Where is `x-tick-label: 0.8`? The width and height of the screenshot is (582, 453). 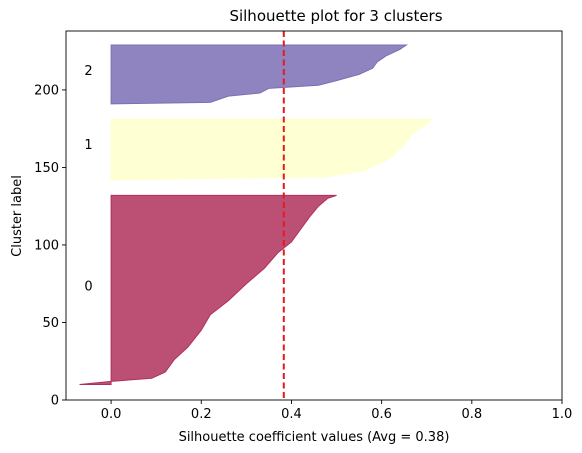 x-tick-label: 0.8 is located at coordinates (471, 414).